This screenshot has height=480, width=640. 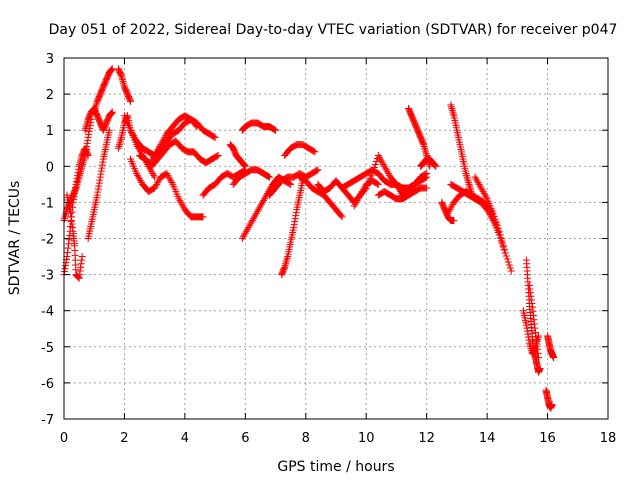 I want to click on x-tick-label: 2, so click(x=124, y=438).